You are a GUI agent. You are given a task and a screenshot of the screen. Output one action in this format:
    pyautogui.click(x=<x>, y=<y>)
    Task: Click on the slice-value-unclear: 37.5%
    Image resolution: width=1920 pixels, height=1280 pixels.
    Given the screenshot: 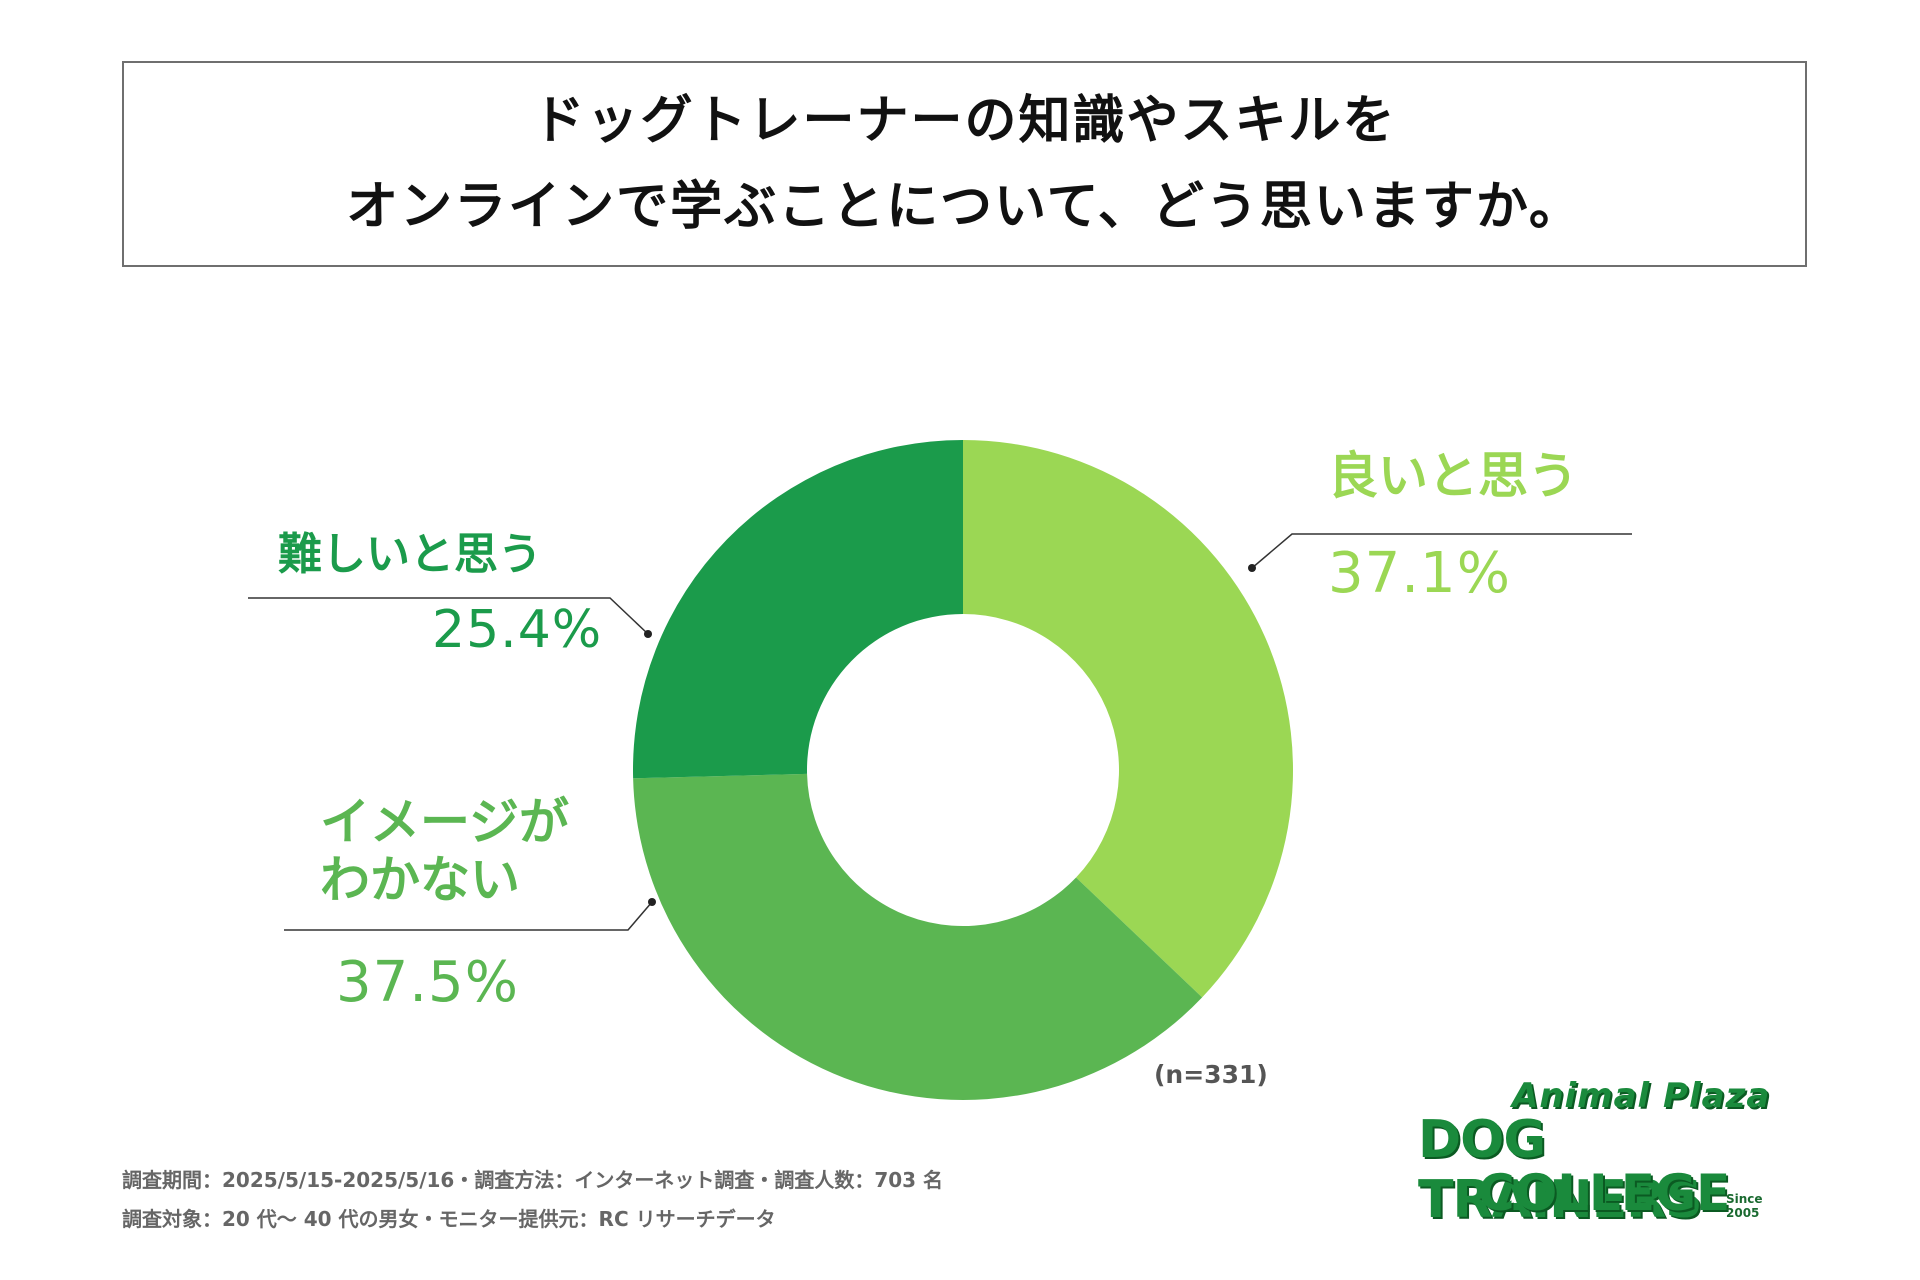 What is the action you would take?
    pyautogui.click(x=427, y=982)
    